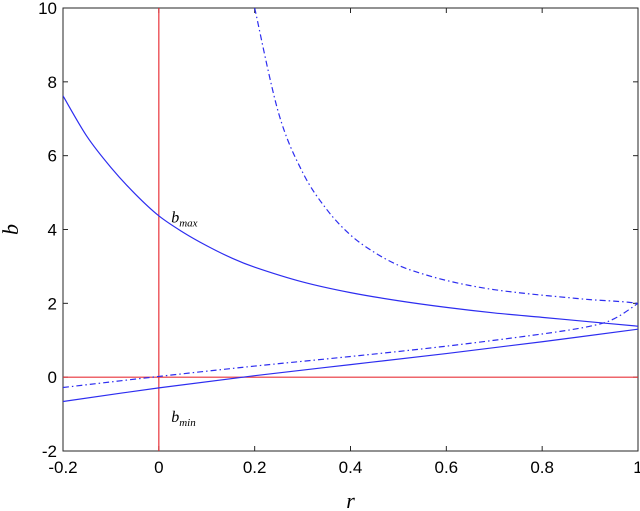 The image size is (640, 511). What do you see at coordinates (52, 82) in the screenshot?
I see `y-tick-label: 8` at bounding box center [52, 82].